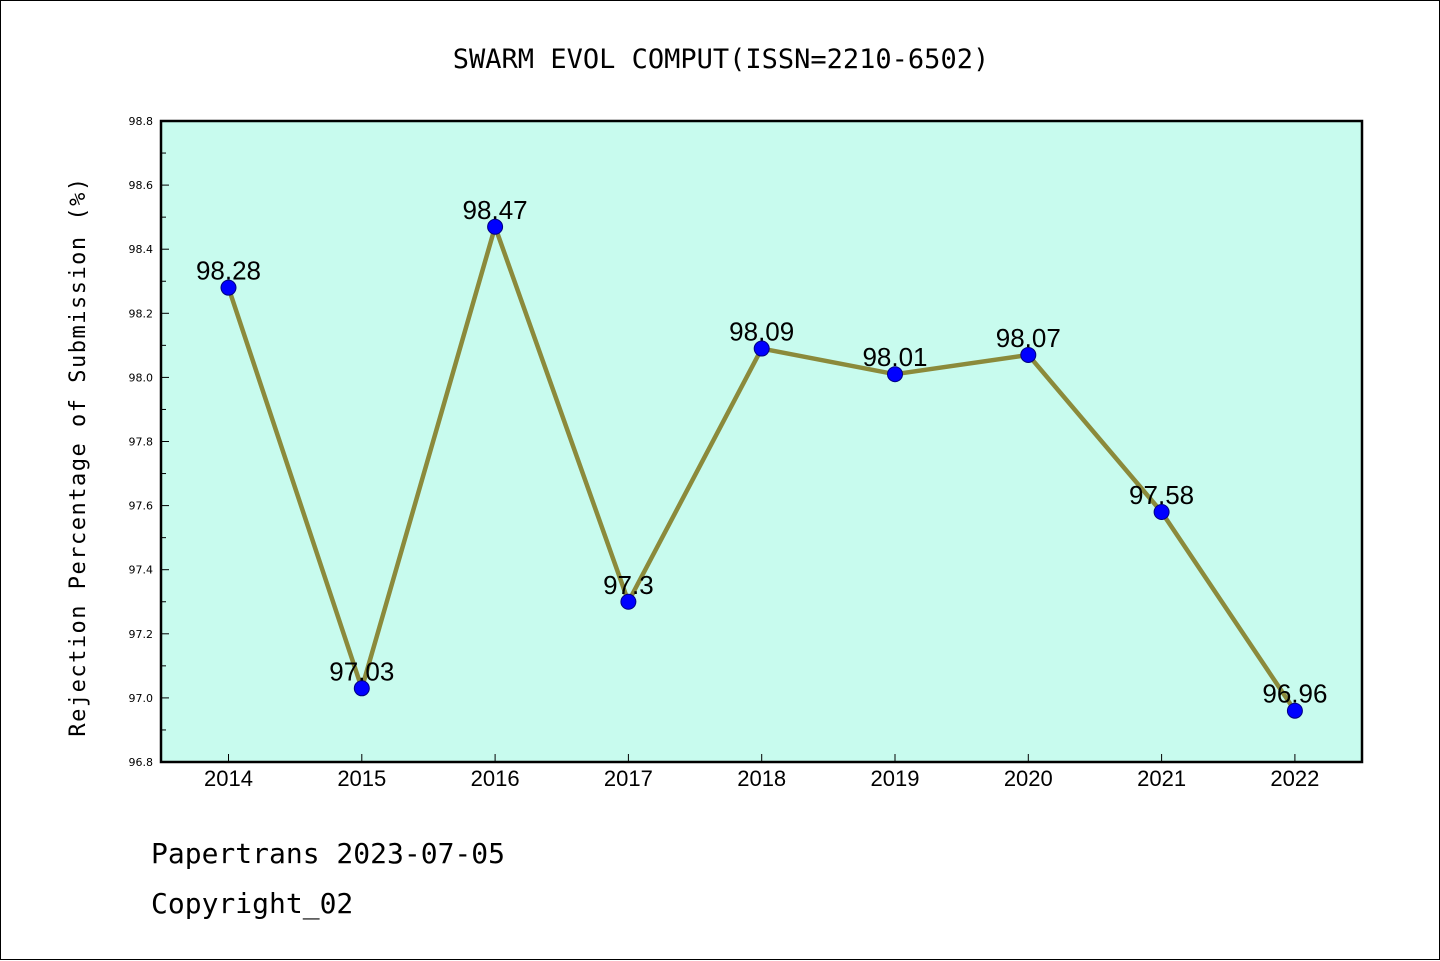 The height and width of the screenshot is (961, 1440). Describe the element at coordinates (328, 853) in the screenshot. I see `footer-author-date: Papertrans 2023-07-05` at that location.